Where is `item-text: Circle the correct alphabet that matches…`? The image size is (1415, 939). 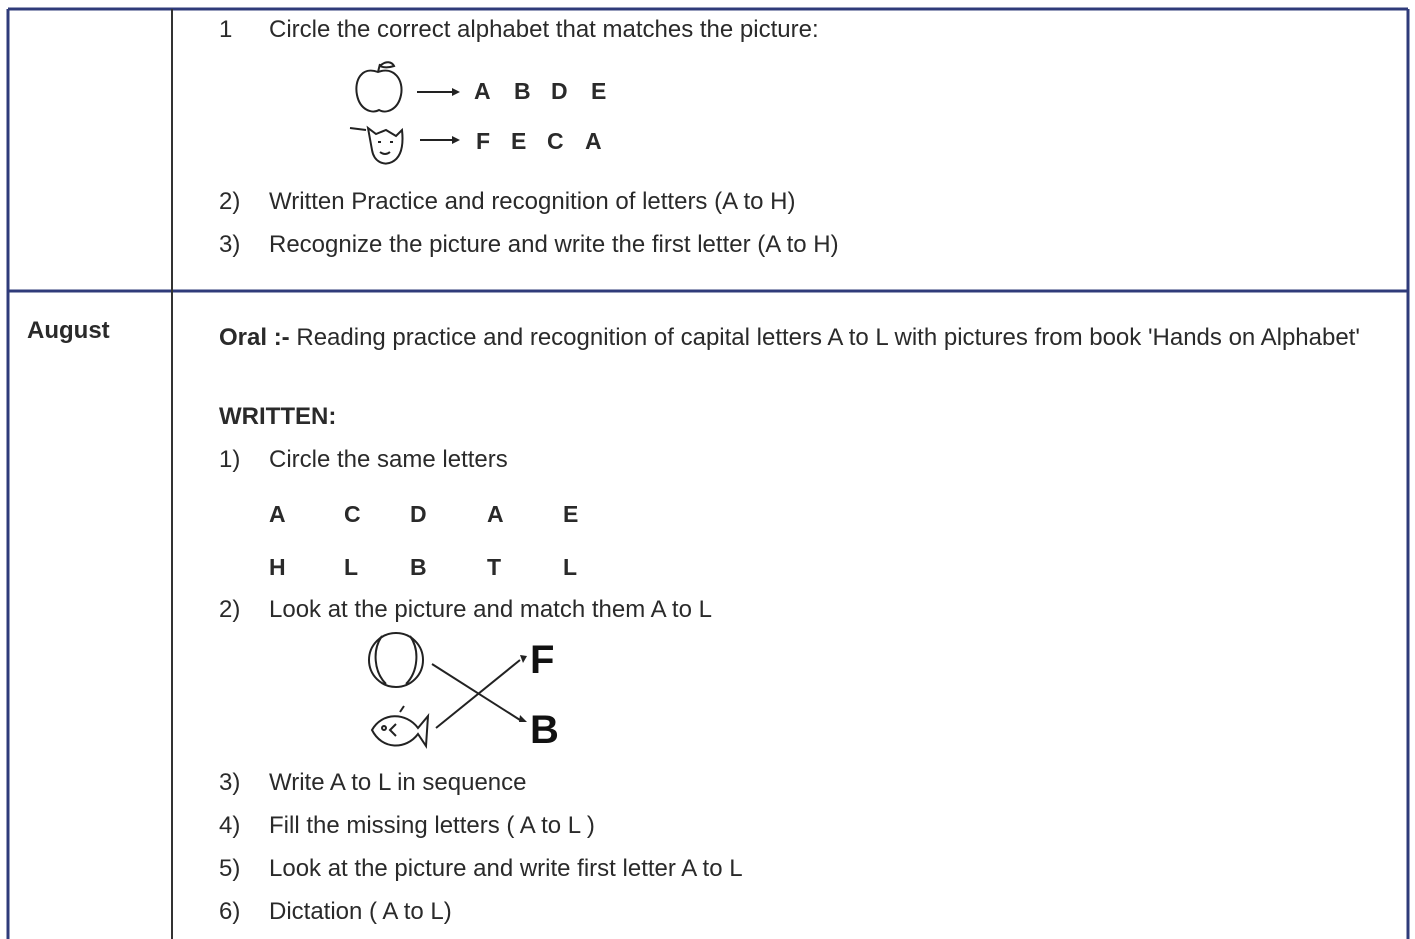
item-text: Circle the correct alphabet that matches… is located at coordinates (544, 29).